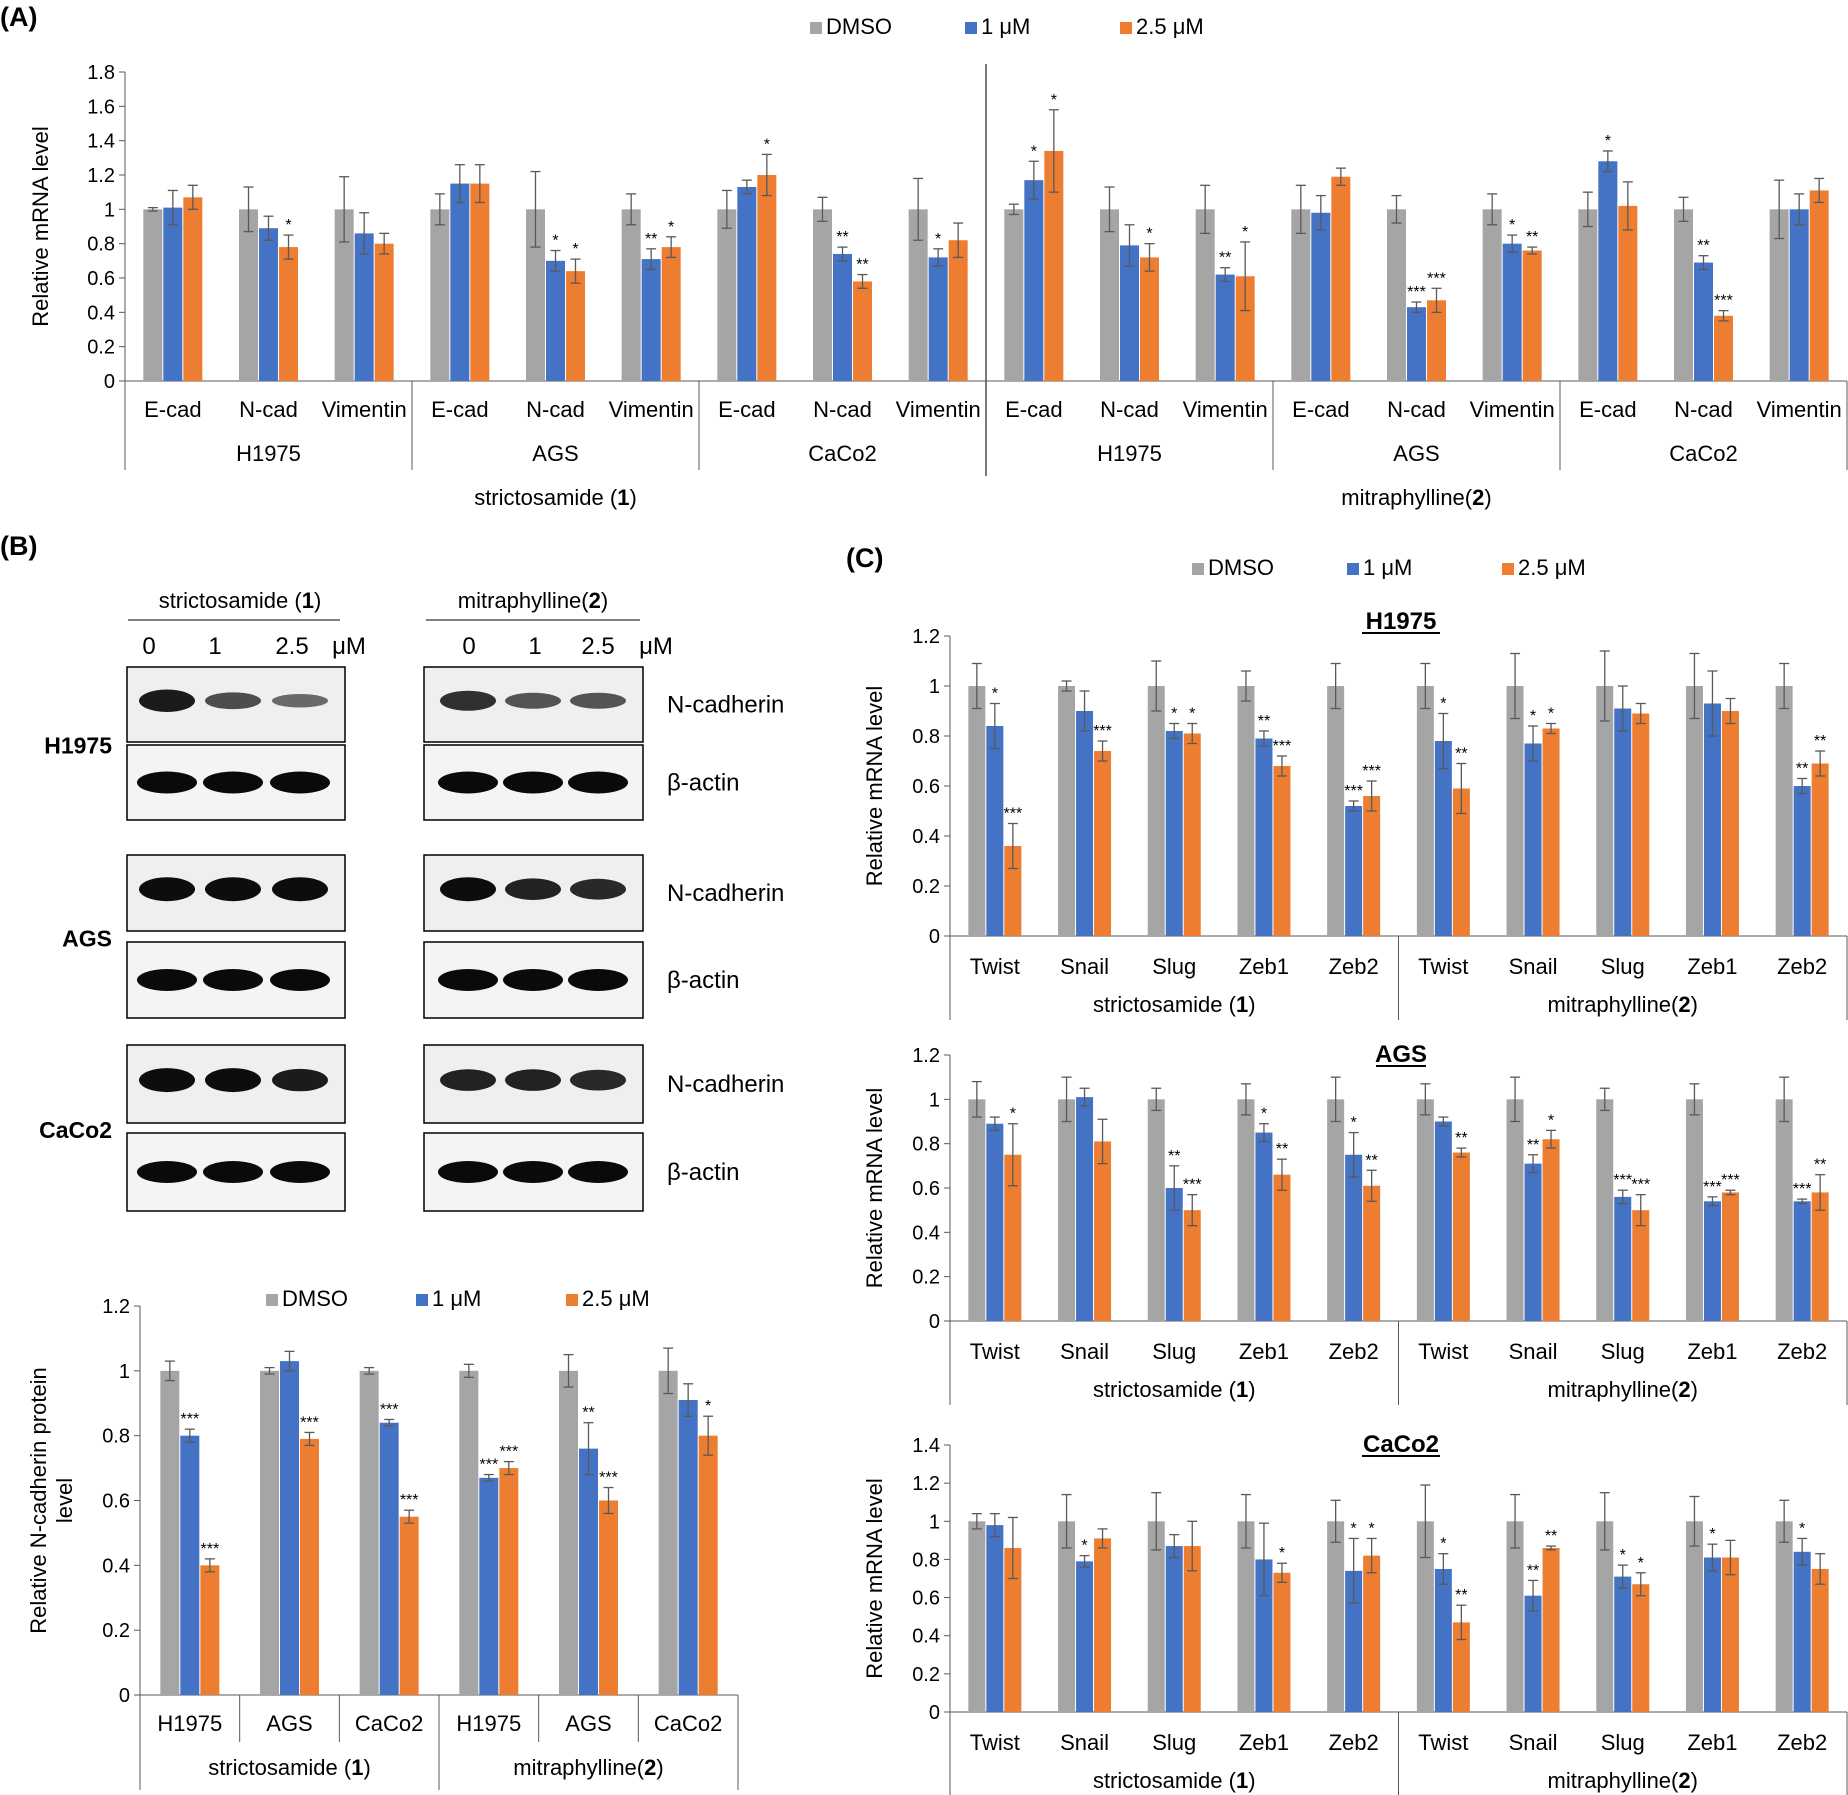 This screenshot has height=1795, width=1848. What do you see at coordinates (1723, 301) in the screenshot?
I see `chart-A-significance: ***` at bounding box center [1723, 301].